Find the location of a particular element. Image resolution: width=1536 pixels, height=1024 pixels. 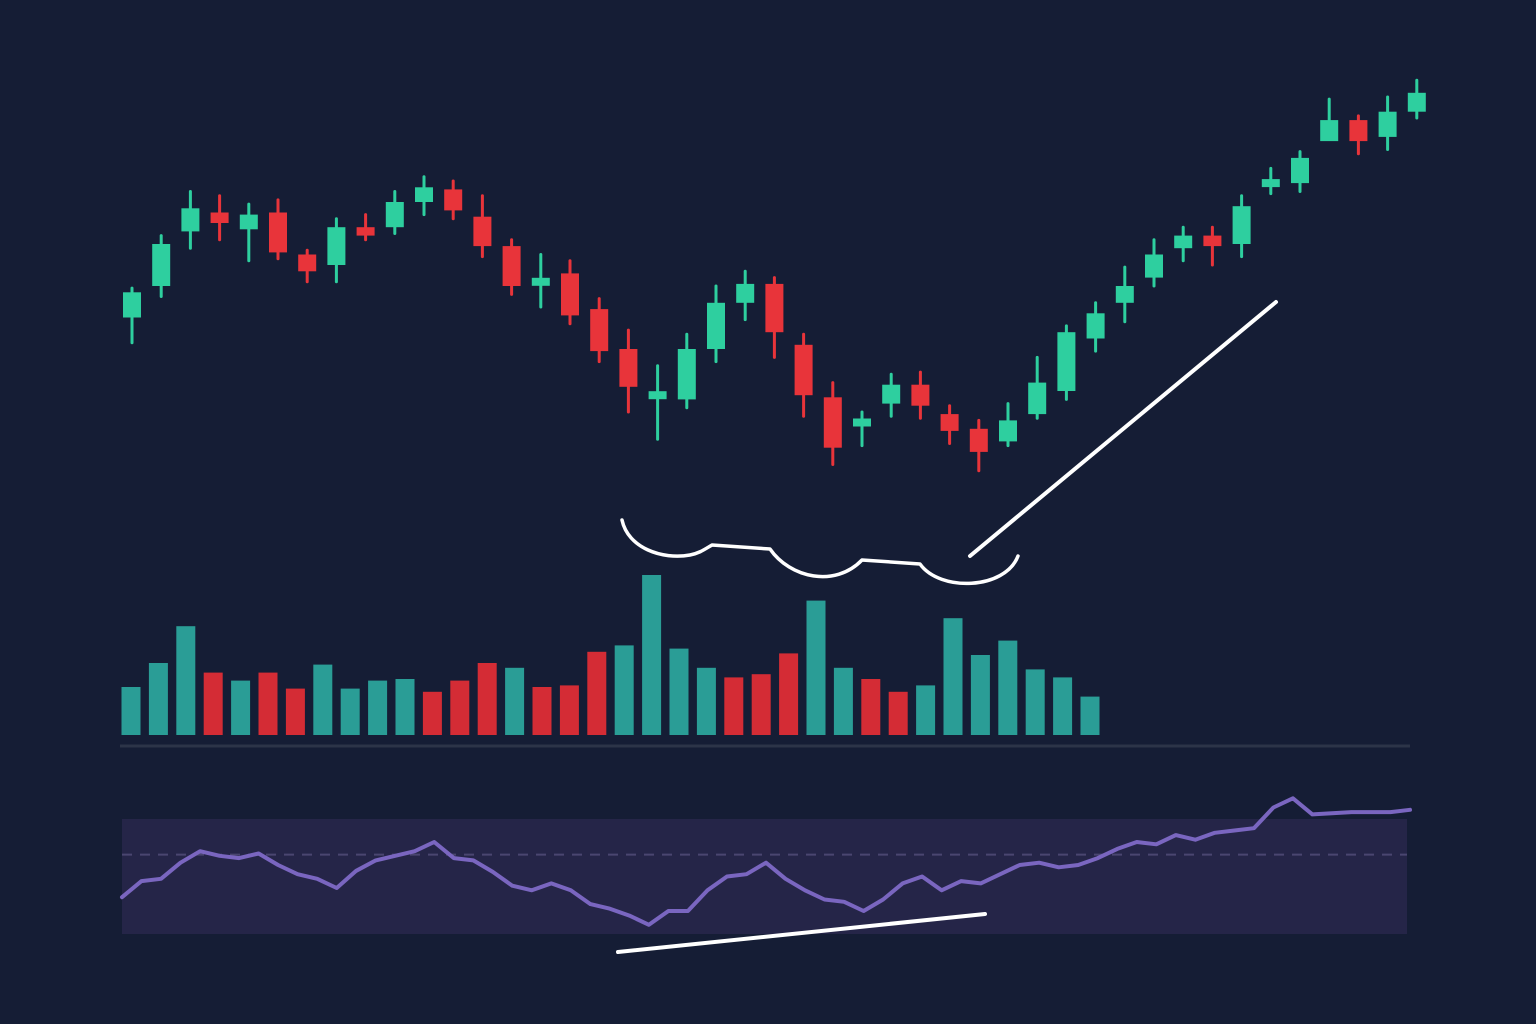

inverse-head-shoulders-outline is located at coordinates (820, 551).